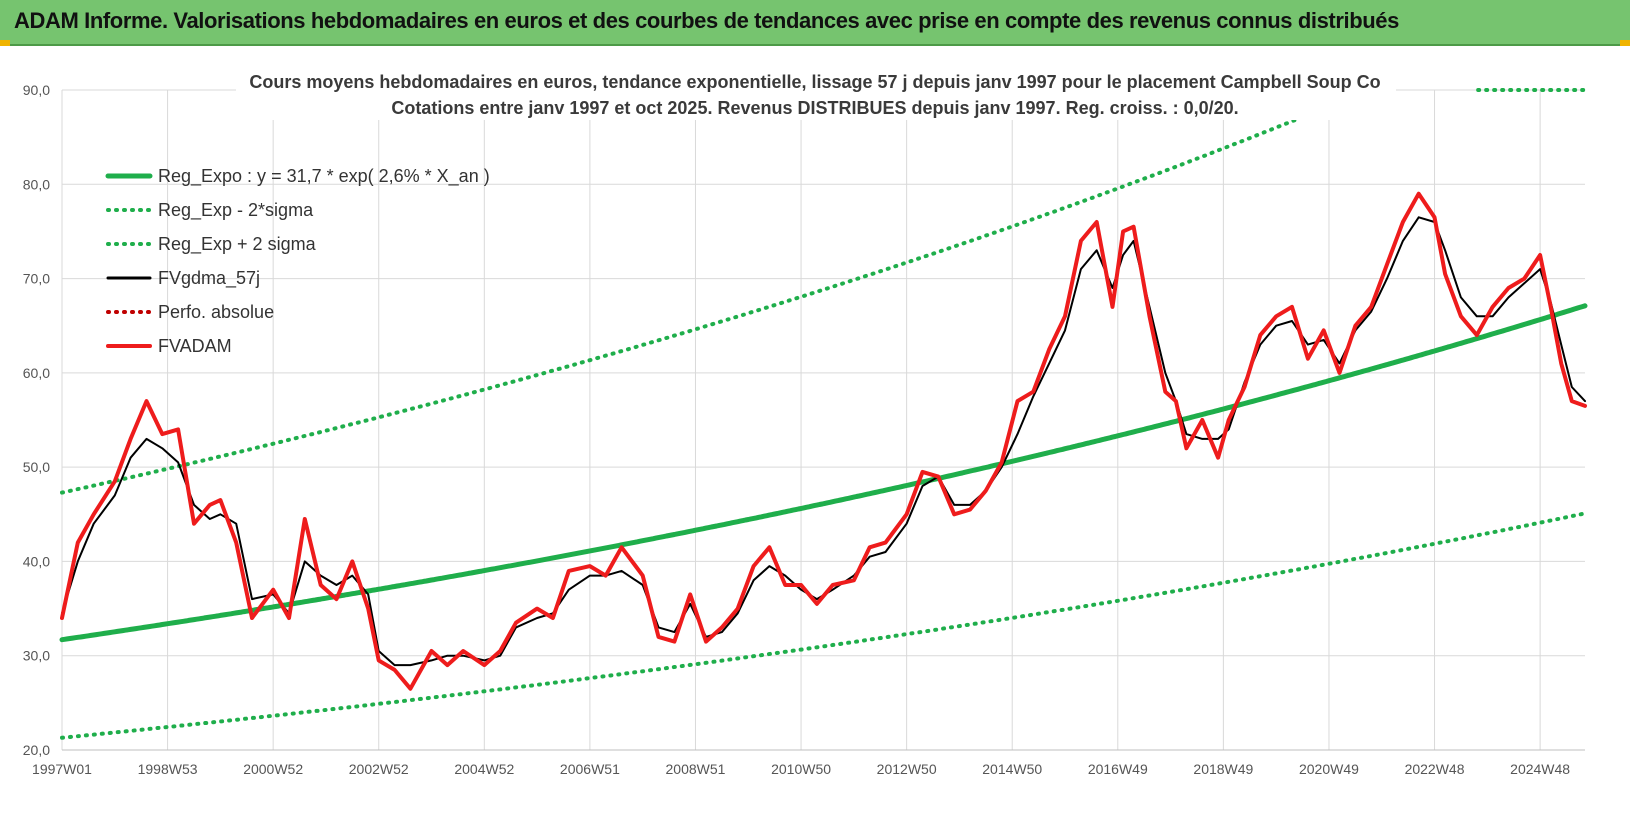 This screenshot has width=1630, height=815. Describe the element at coordinates (1118, 769) in the screenshot. I see `x-tick-label: 2016W49` at that location.